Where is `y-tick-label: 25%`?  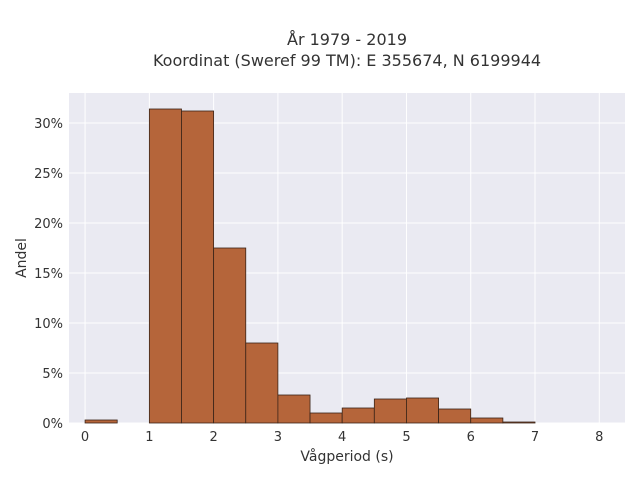
y-tick-label: 25% is located at coordinates (48, 174).